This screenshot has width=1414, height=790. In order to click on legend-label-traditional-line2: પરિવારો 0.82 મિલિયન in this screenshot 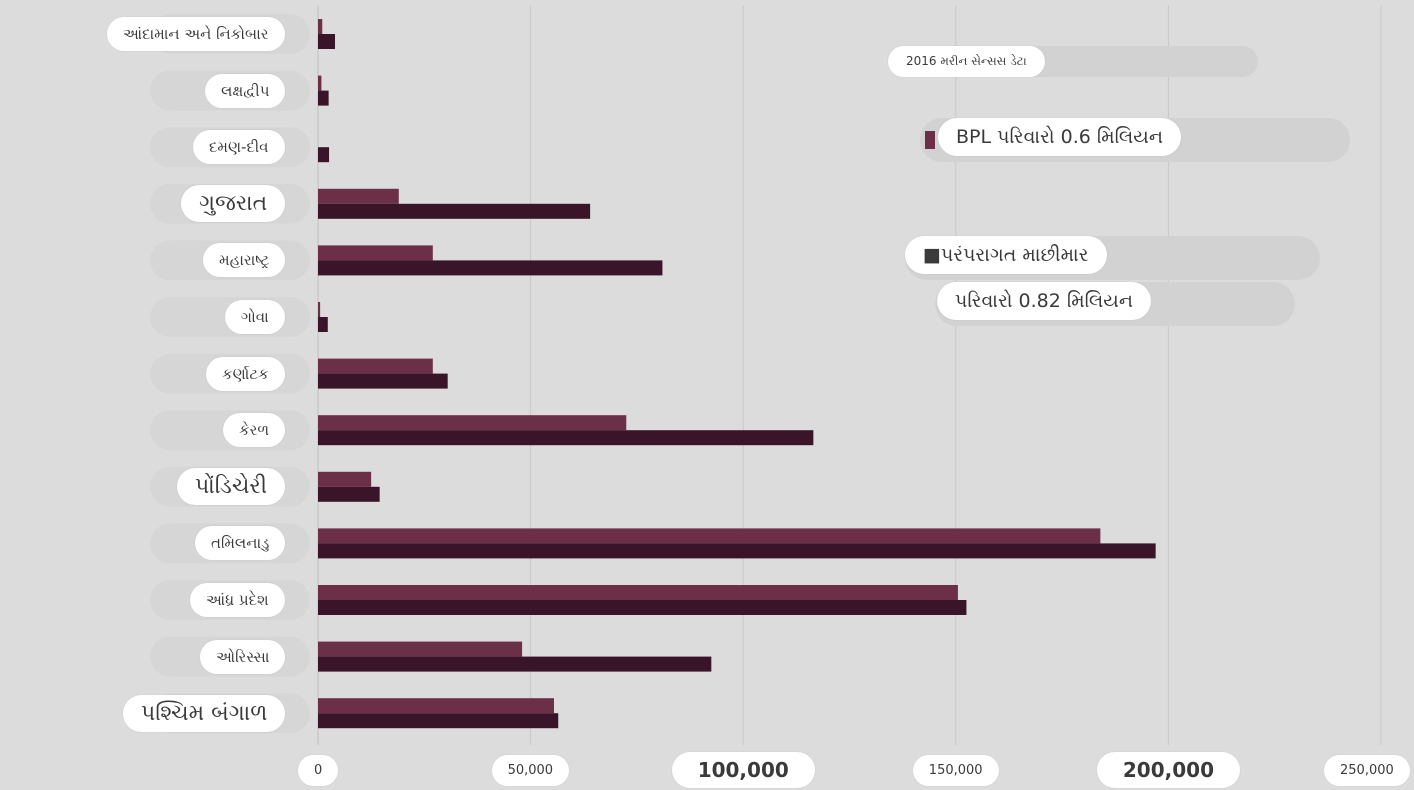, I will do `click(1044, 301)`.